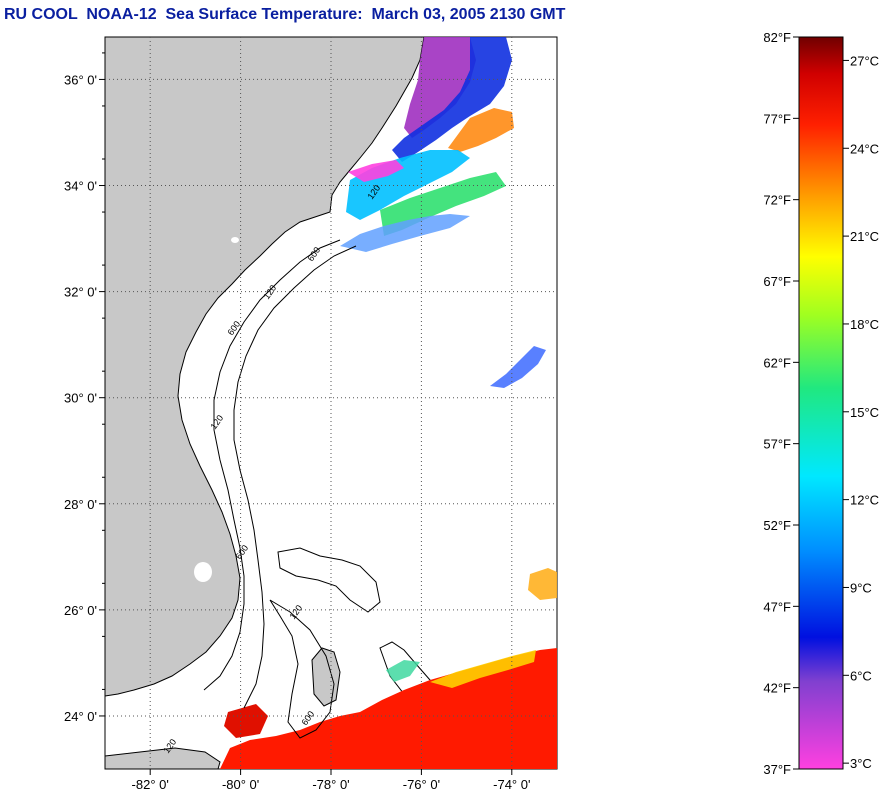  What do you see at coordinates (329, 580) in the screenshot?
I see `land-bahamas-north` at bounding box center [329, 580].